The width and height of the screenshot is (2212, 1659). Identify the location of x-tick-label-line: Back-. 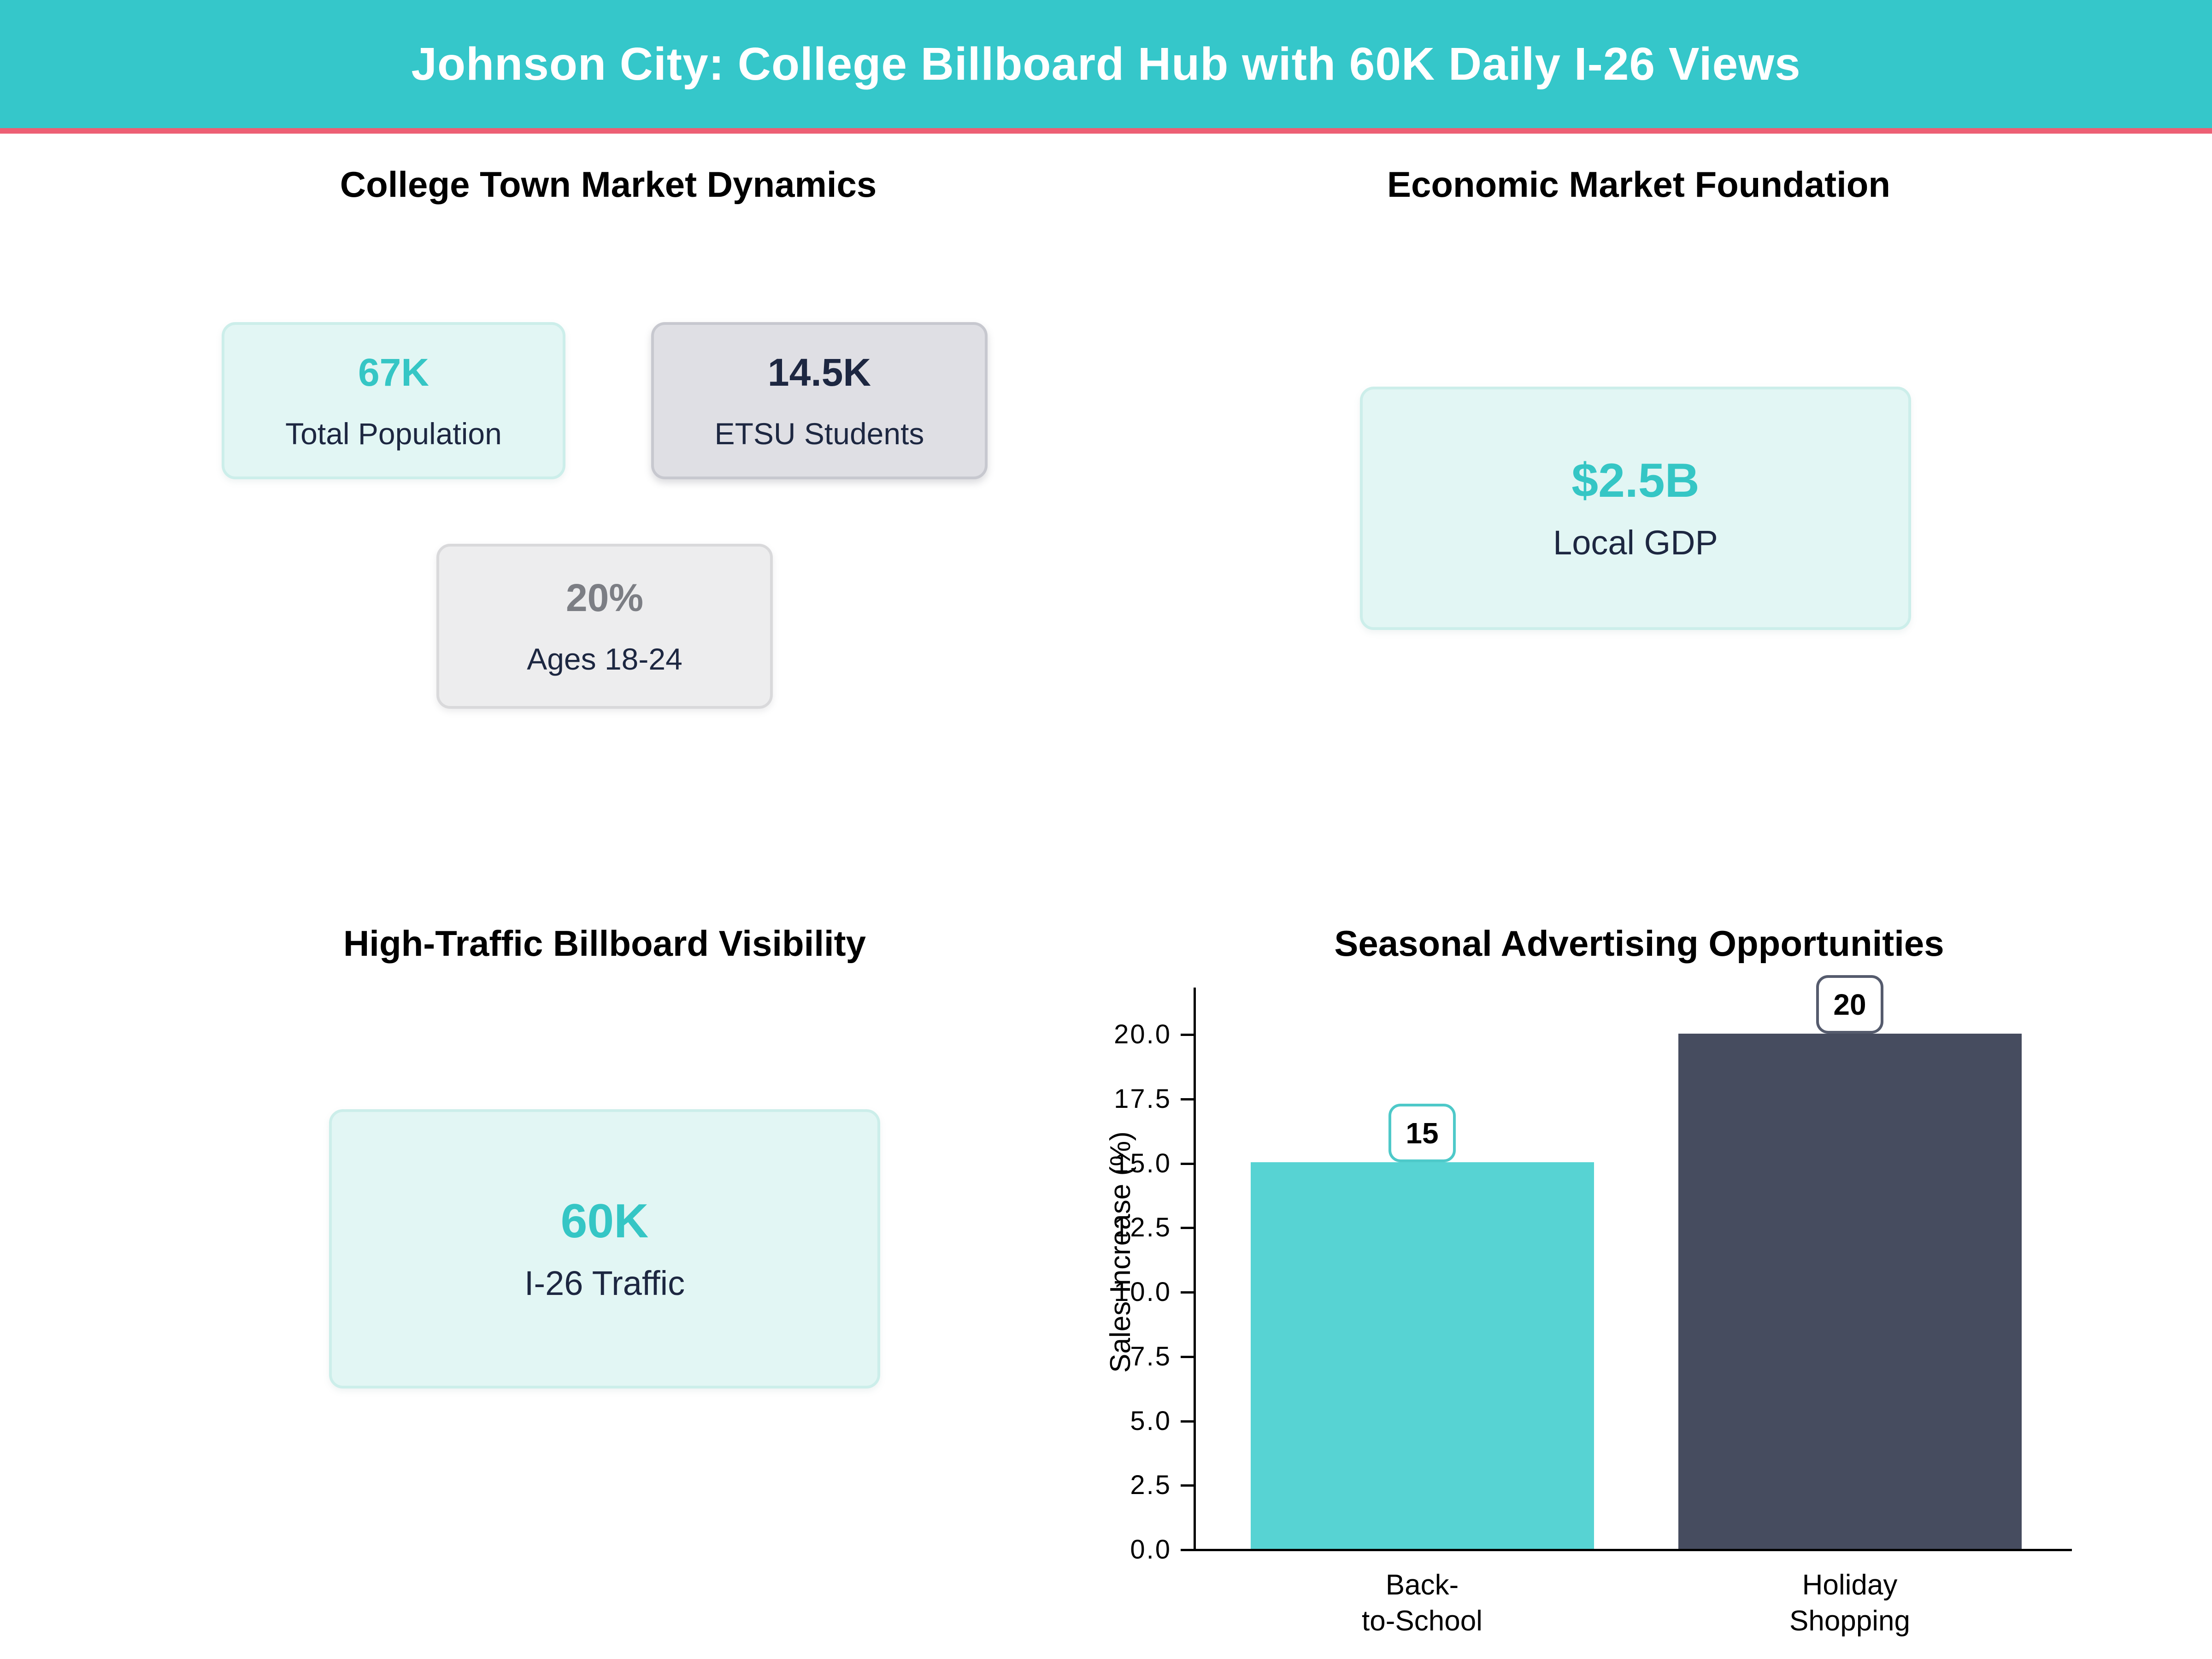
(1422, 1585).